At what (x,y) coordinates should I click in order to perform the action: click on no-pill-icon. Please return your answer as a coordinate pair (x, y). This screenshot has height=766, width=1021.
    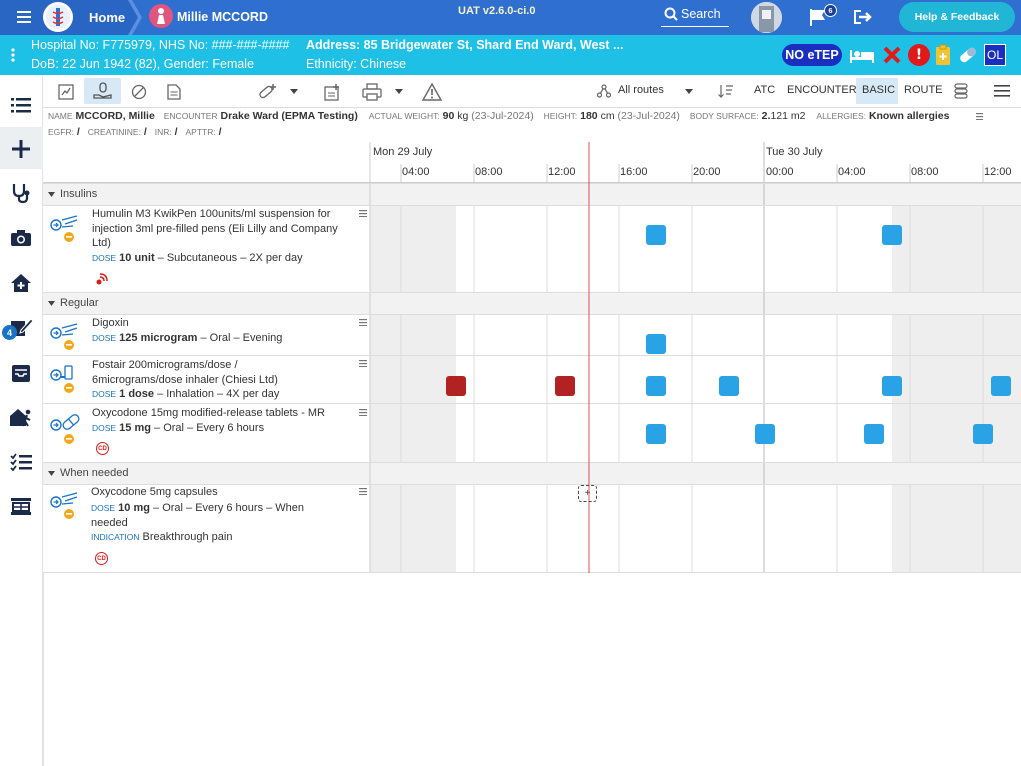
    Looking at the image, I should click on (139, 92).